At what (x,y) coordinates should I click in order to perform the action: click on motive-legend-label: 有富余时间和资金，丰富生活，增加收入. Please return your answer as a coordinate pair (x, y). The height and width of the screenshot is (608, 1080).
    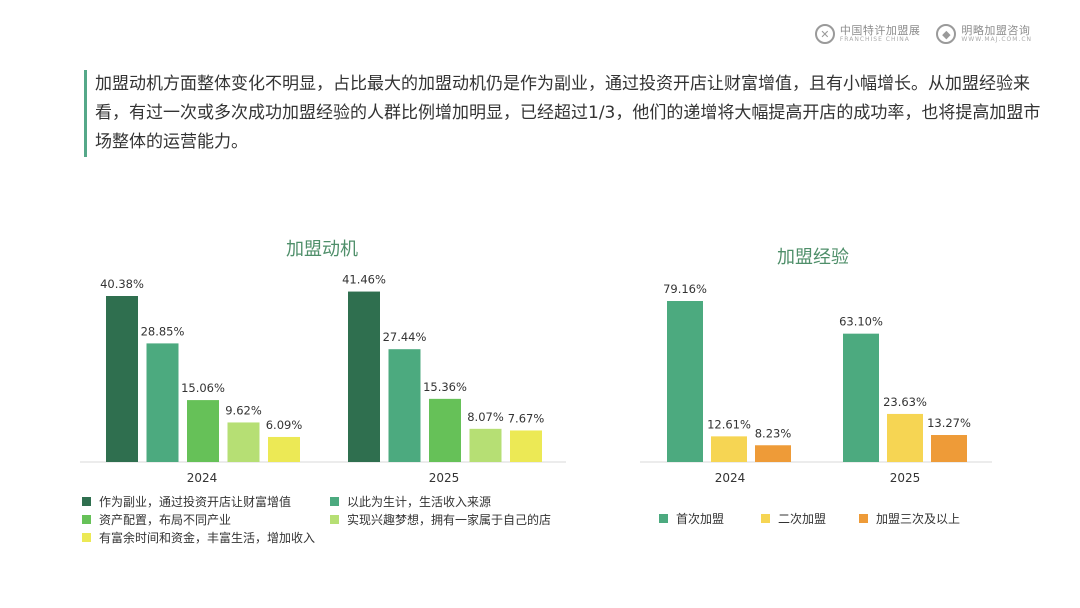
    Looking at the image, I should click on (207, 538).